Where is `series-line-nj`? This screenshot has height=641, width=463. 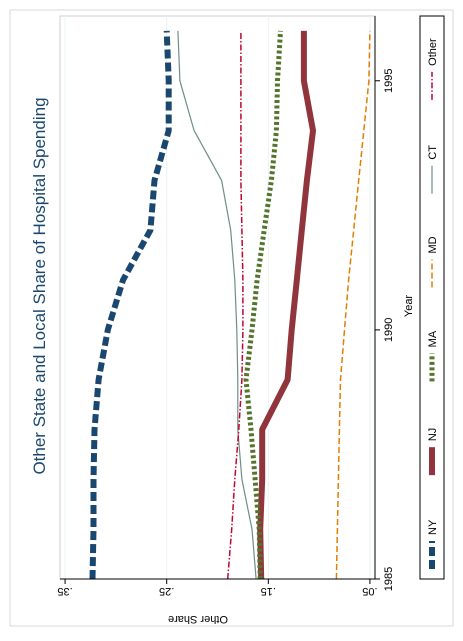 series-line-nj is located at coordinates (286, 305).